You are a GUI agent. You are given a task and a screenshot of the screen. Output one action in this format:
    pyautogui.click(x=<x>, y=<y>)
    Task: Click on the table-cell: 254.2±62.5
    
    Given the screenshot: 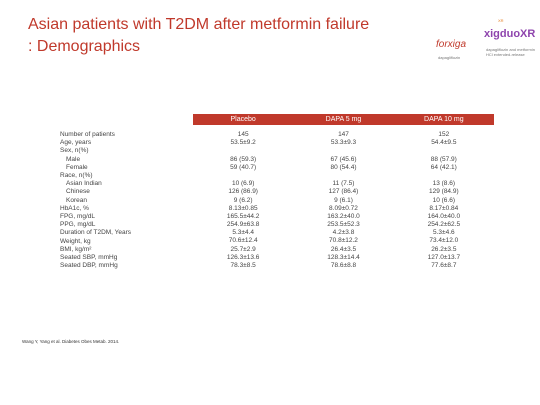 What is the action you would take?
    pyautogui.click(x=444, y=225)
    